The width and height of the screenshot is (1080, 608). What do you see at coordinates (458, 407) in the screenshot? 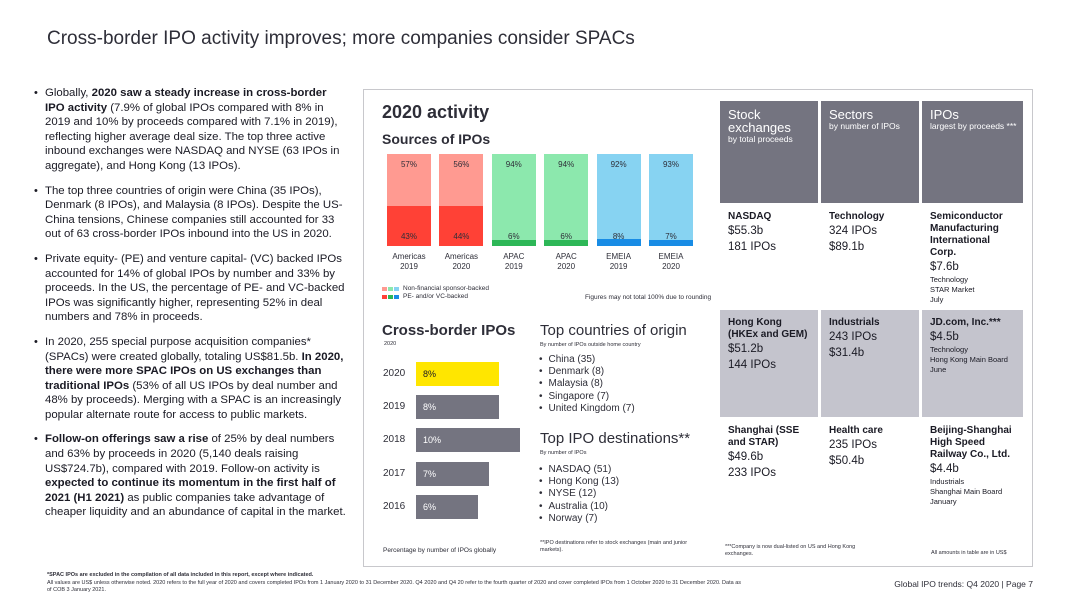
I see `crossborder-bar: 8%` at bounding box center [458, 407].